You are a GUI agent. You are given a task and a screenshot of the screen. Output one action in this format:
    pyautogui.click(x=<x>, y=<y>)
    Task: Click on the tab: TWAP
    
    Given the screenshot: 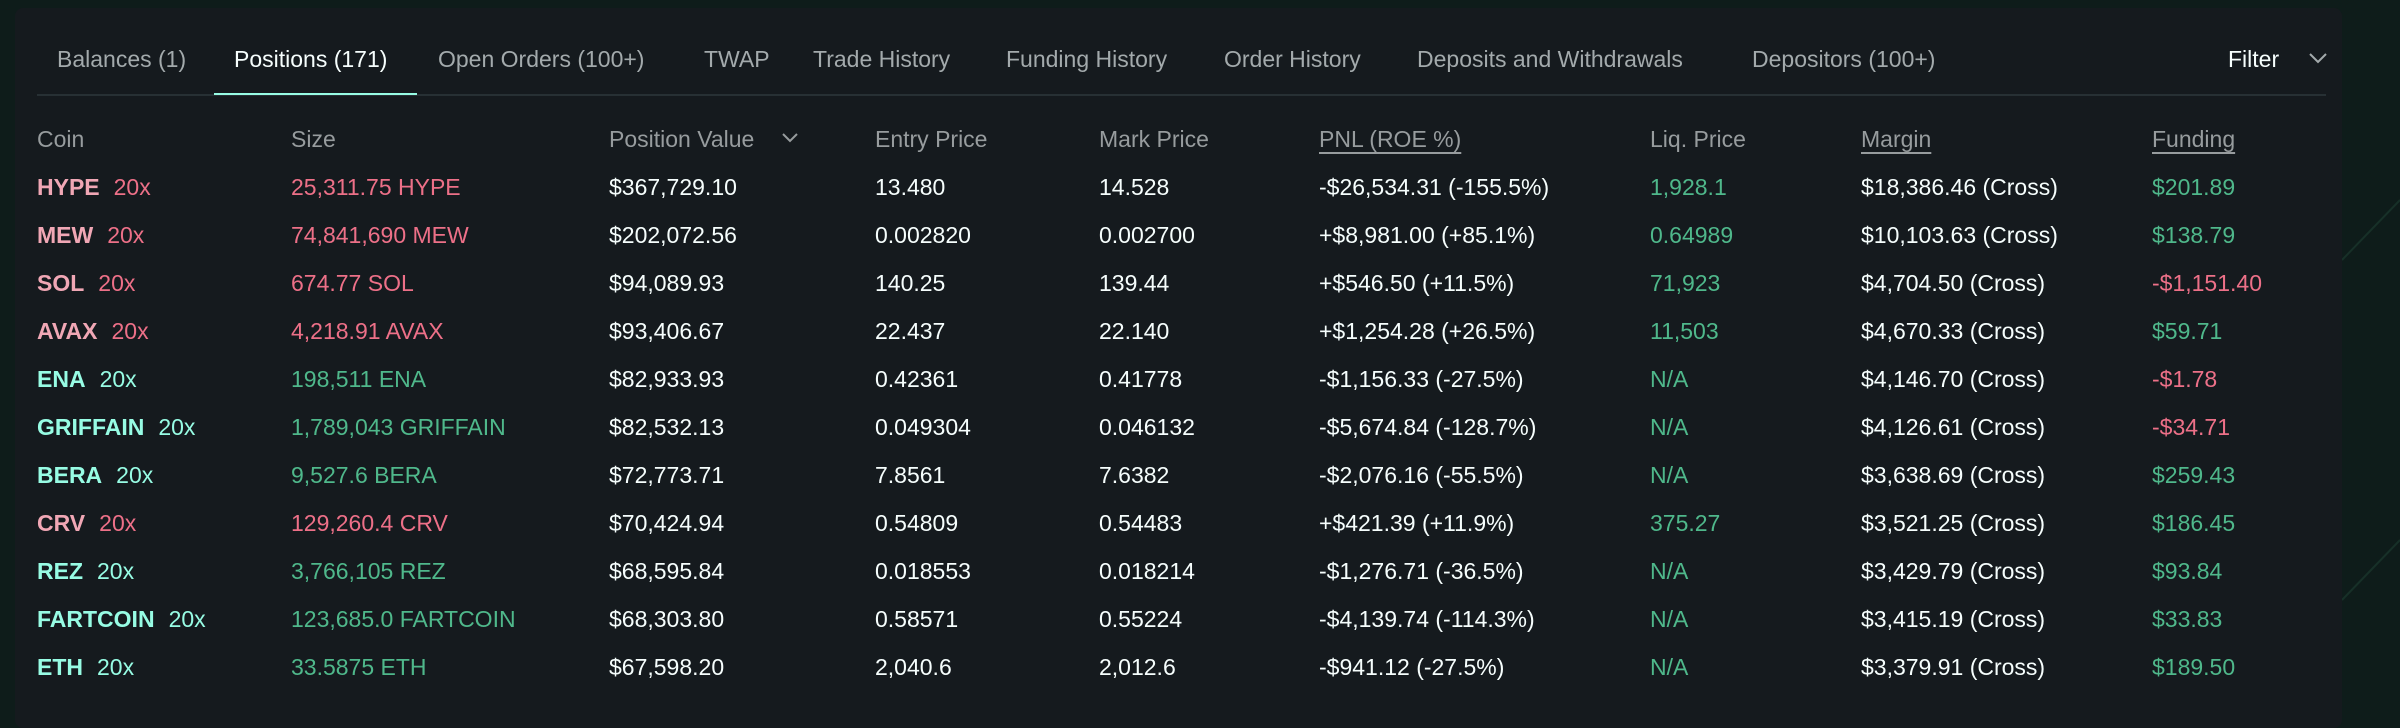 What is the action you would take?
    pyautogui.click(x=737, y=59)
    